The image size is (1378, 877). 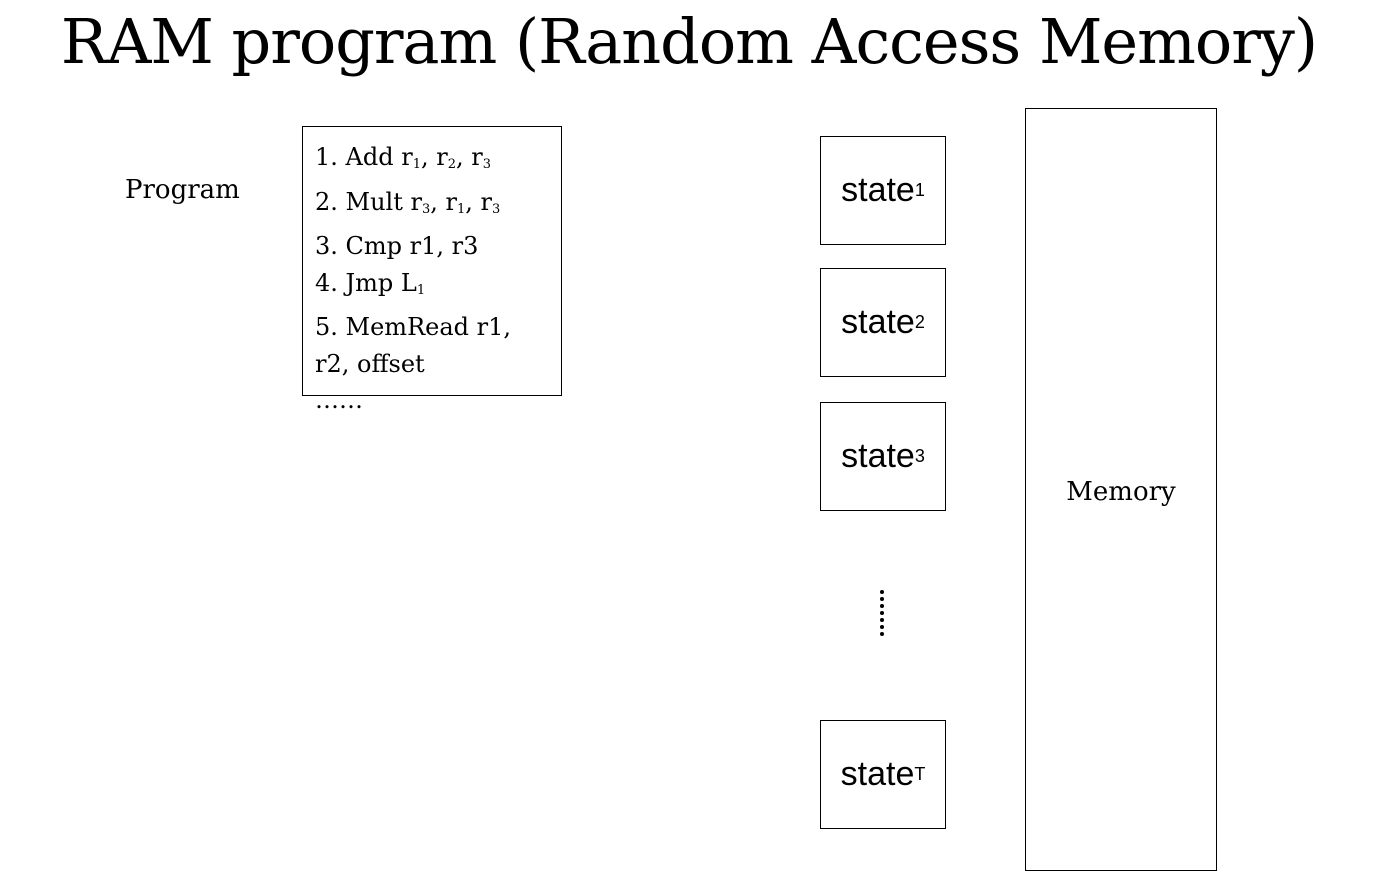 I want to click on state-label-2: state, so click(x=878, y=322).